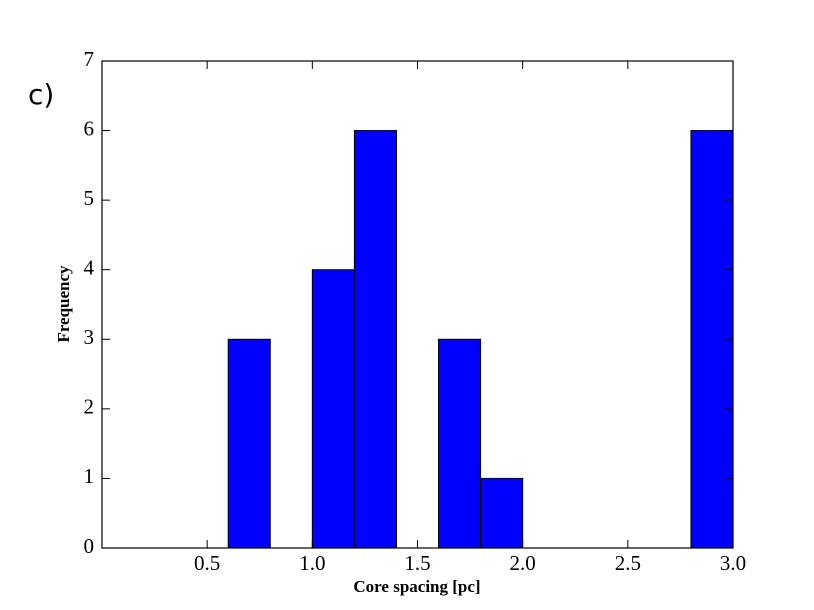  Describe the element at coordinates (207, 563) in the screenshot. I see `x-tick-label: 0.5` at that location.